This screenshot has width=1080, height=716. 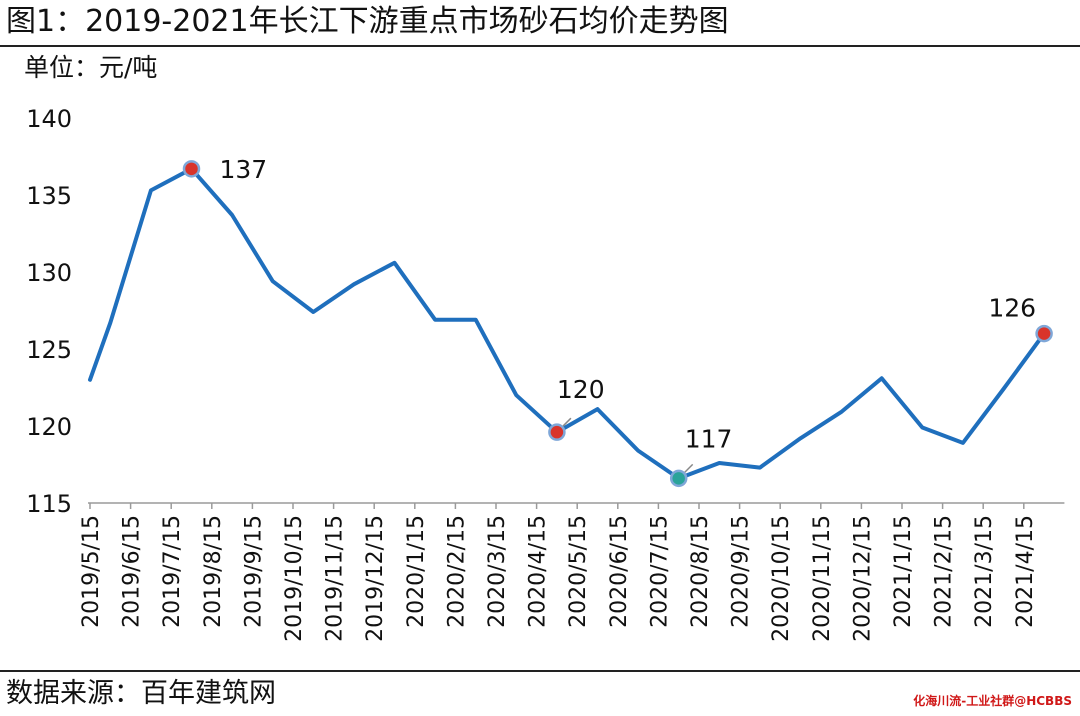 What do you see at coordinates (49, 196) in the screenshot?
I see `y-tick-label: 135` at bounding box center [49, 196].